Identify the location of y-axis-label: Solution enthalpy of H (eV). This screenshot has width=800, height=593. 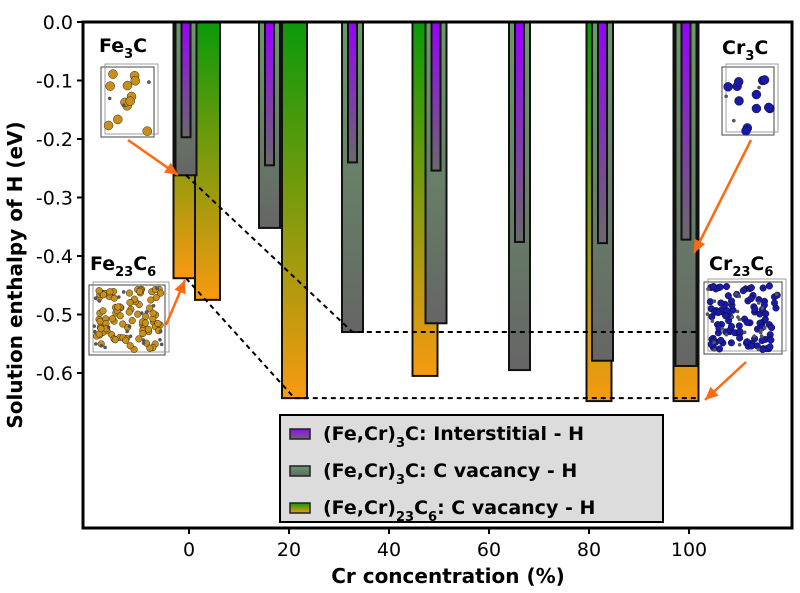
(15, 274).